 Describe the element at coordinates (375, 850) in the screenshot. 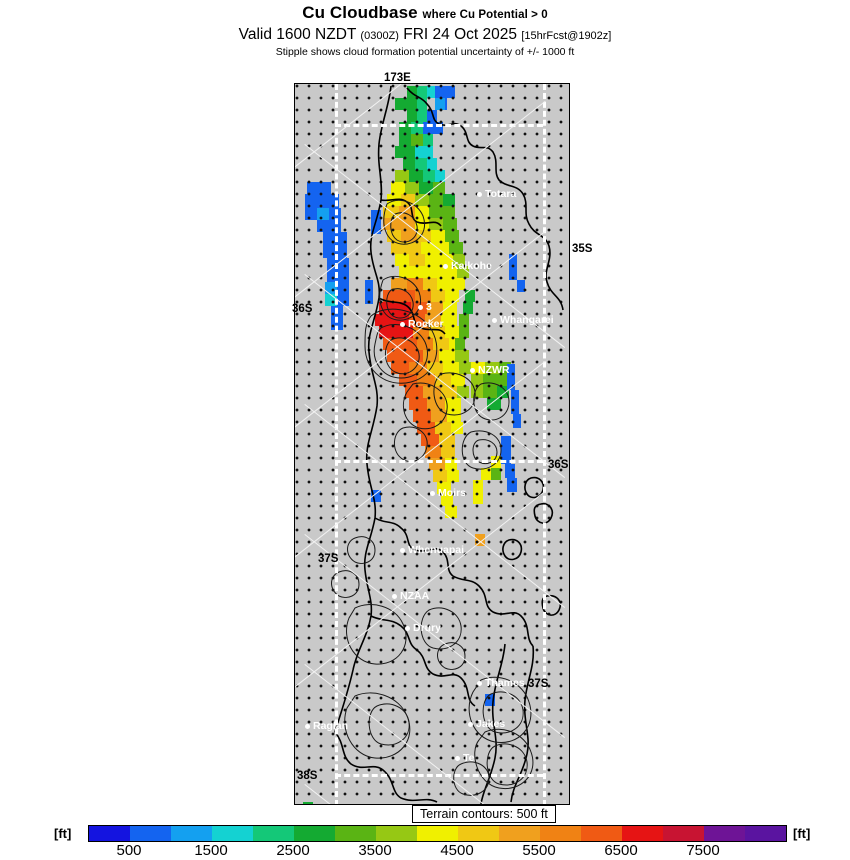

I see `colorbar-tick: 3500` at that location.